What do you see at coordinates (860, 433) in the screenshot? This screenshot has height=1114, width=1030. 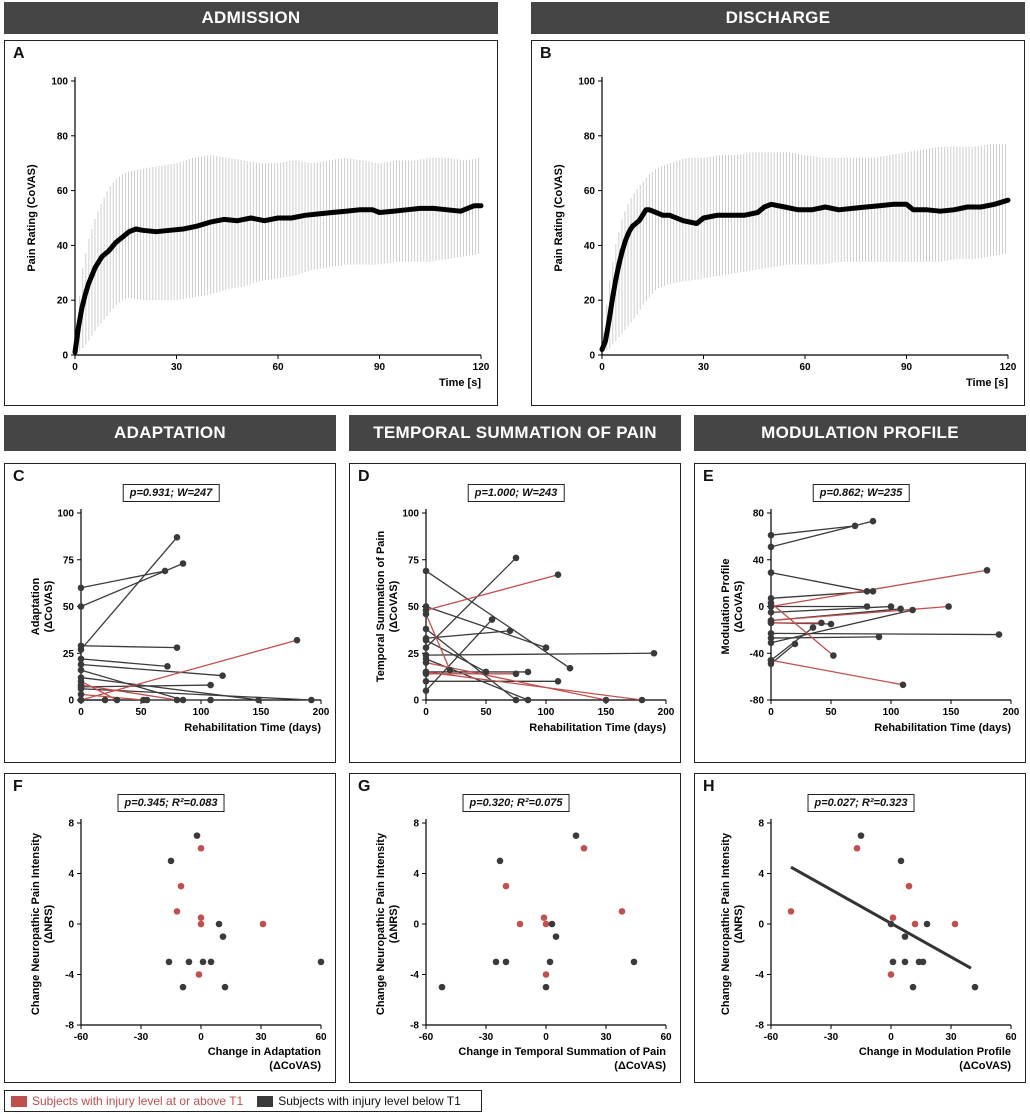 I see `header-modulation-profile: MODULATION PROFILE` at bounding box center [860, 433].